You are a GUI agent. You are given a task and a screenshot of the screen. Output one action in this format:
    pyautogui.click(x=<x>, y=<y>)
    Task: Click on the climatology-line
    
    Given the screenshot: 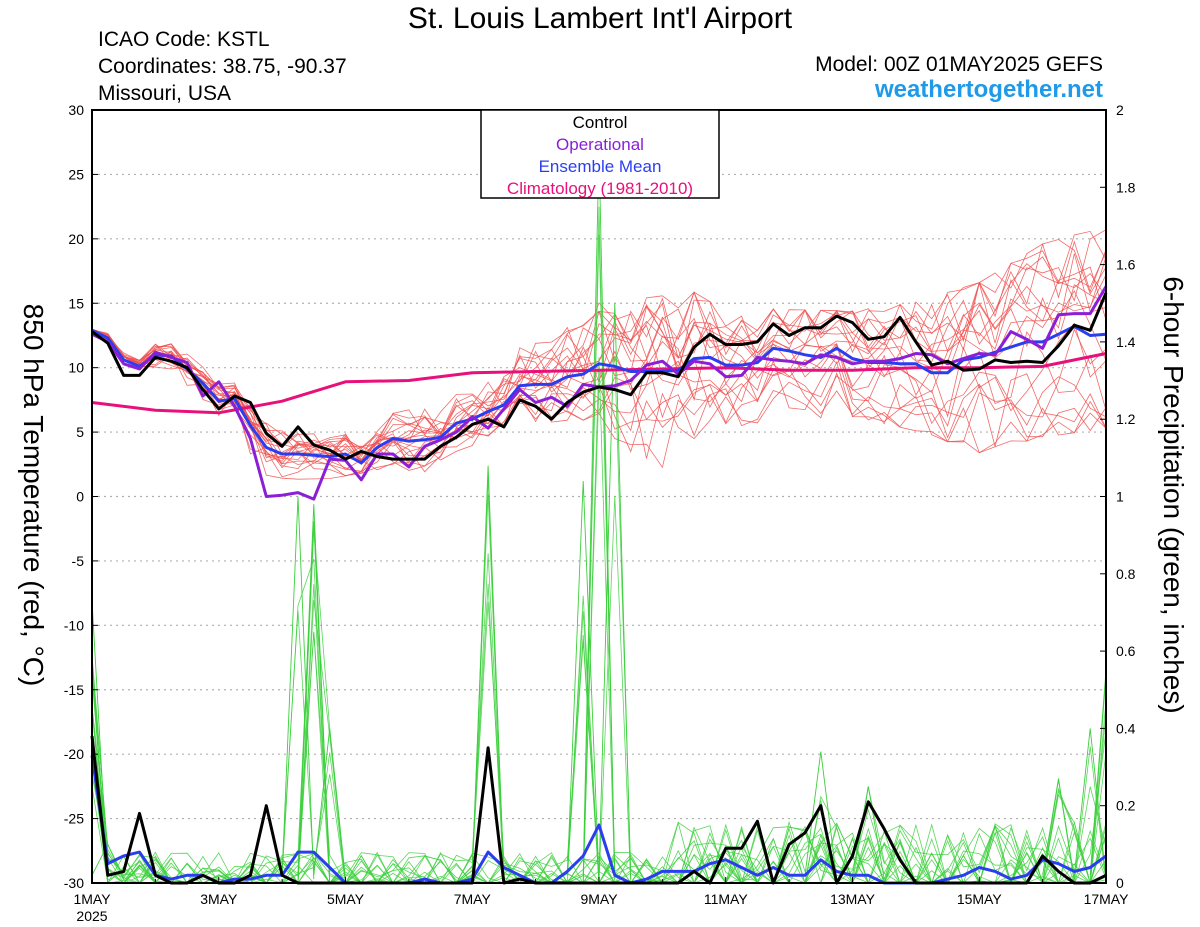 What is the action you would take?
    pyautogui.click(x=599, y=383)
    